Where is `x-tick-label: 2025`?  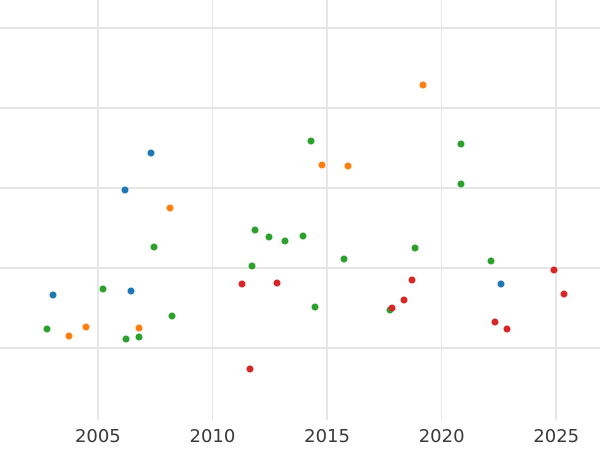
x-tick-label: 2025 is located at coordinates (556, 436).